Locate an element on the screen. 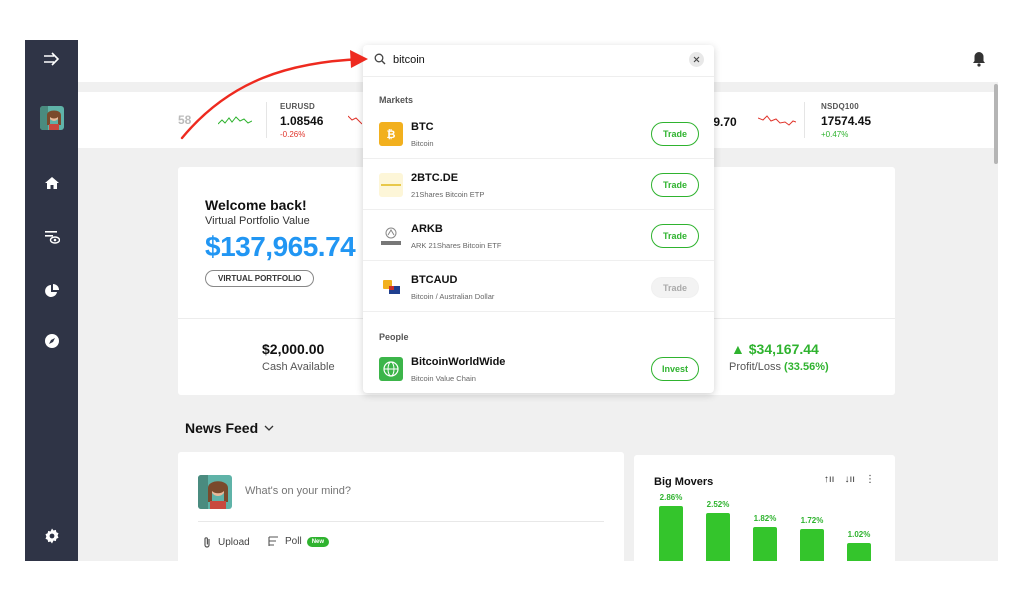 Image resolution: width=1024 pixels, height=595 pixels. search-result-btcaud: BTCAUD Bitcoin / Australian Dollar Trade is located at coordinates (538, 286).